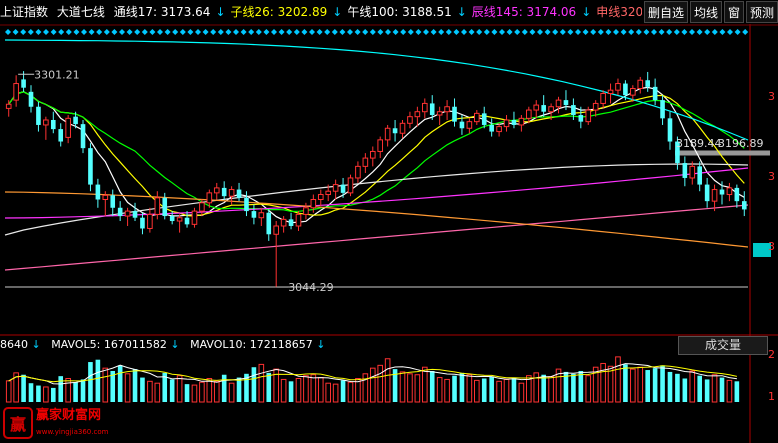 The image size is (778, 443). Describe the element at coordinates (18, 424) in the screenshot. I see `logo-seal-text: 赢` at that location.